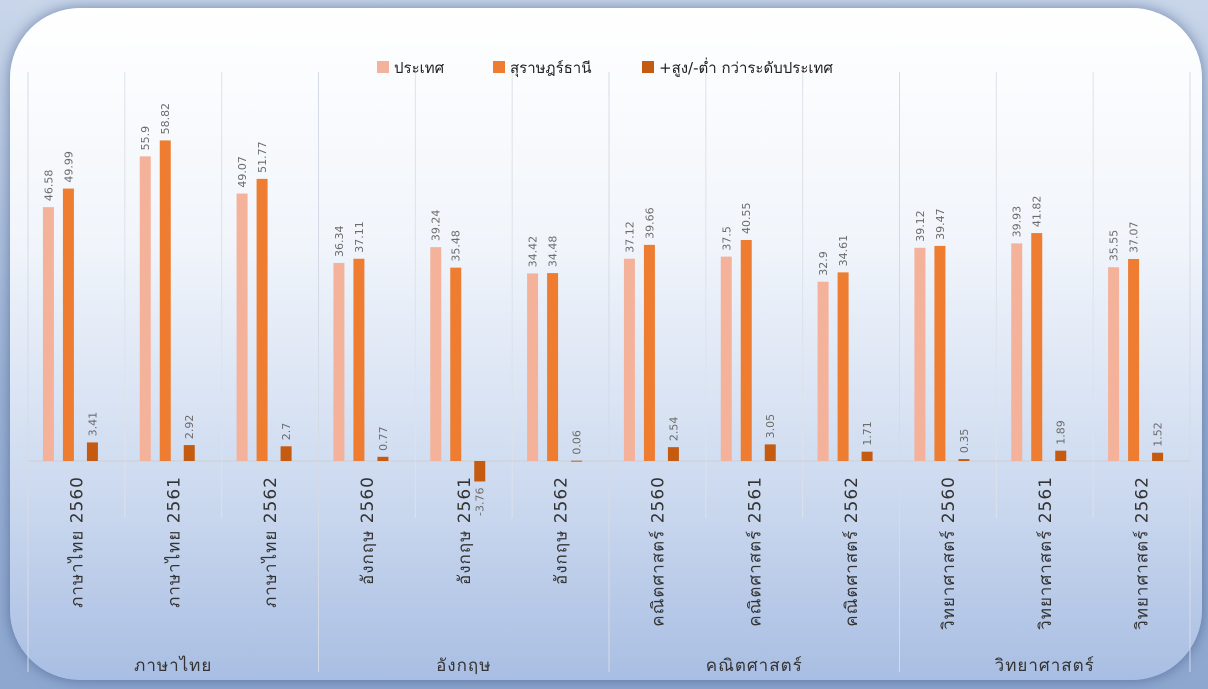 This screenshot has width=1208, height=689. I want to click on data-label: 0.77, so click(383, 438).